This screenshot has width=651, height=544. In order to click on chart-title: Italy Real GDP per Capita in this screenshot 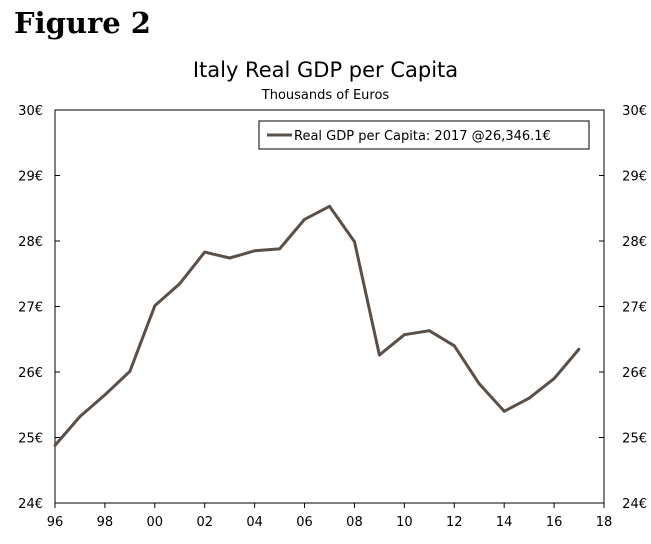, I will do `click(325, 70)`.